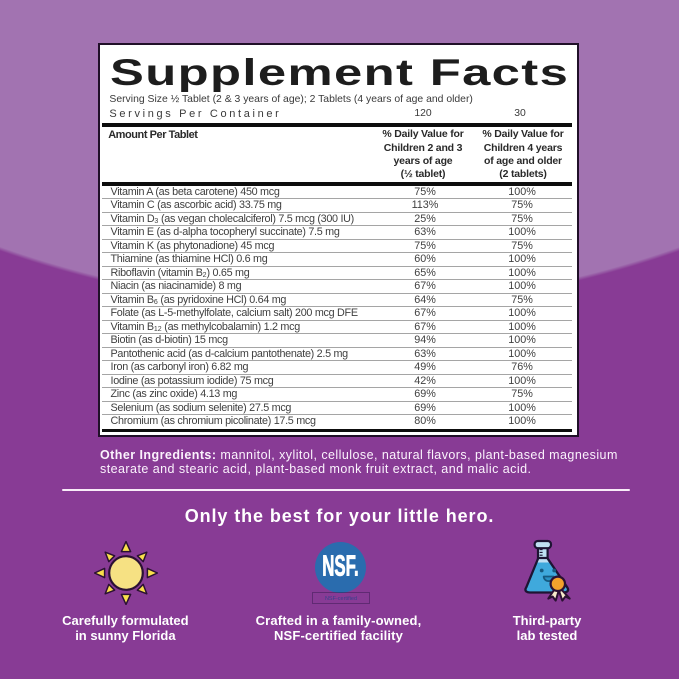 This screenshot has height=679, width=679. What do you see at coordinates (340, 567) in the screenshot?
I see `svg-text: NSF.` at bounding box center [340, 567].